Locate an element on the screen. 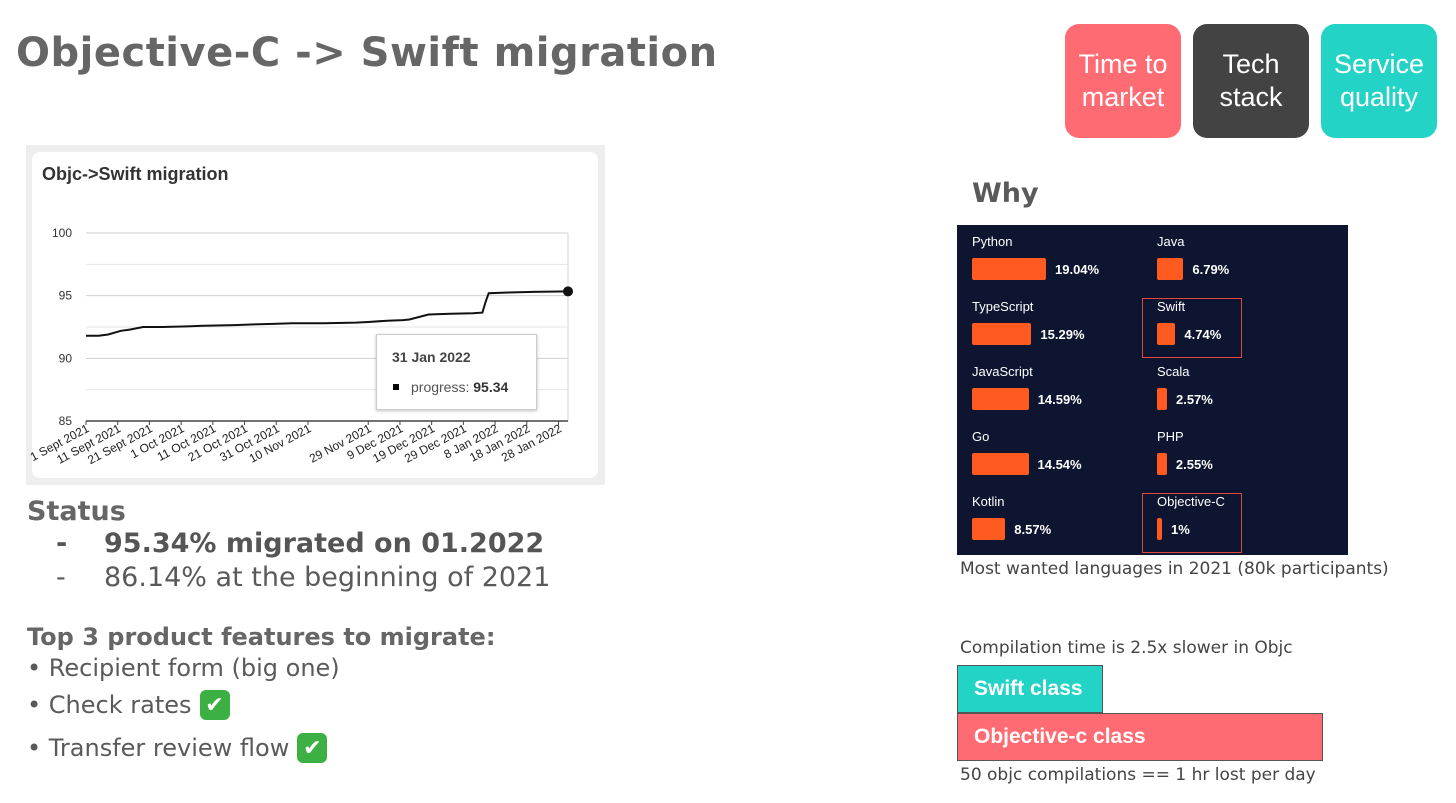 The height and width of the screenshot is (803, 1456). features-heading: Top 3 product features to migrate: is located at coordinates (261, 637).